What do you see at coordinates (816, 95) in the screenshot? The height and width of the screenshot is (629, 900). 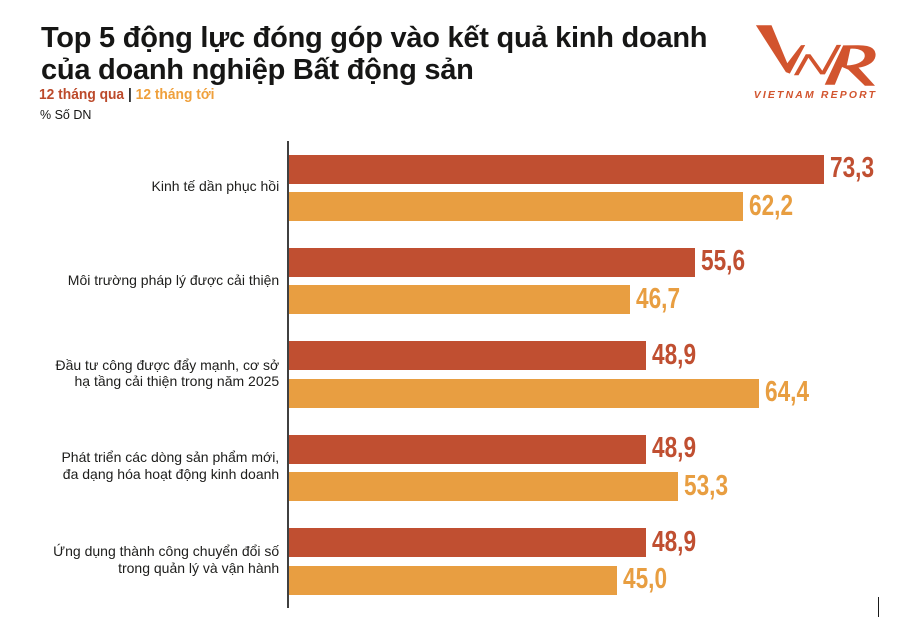 I see `svg-text: VIETNAM REPORT` at bounding box center [816, 95].